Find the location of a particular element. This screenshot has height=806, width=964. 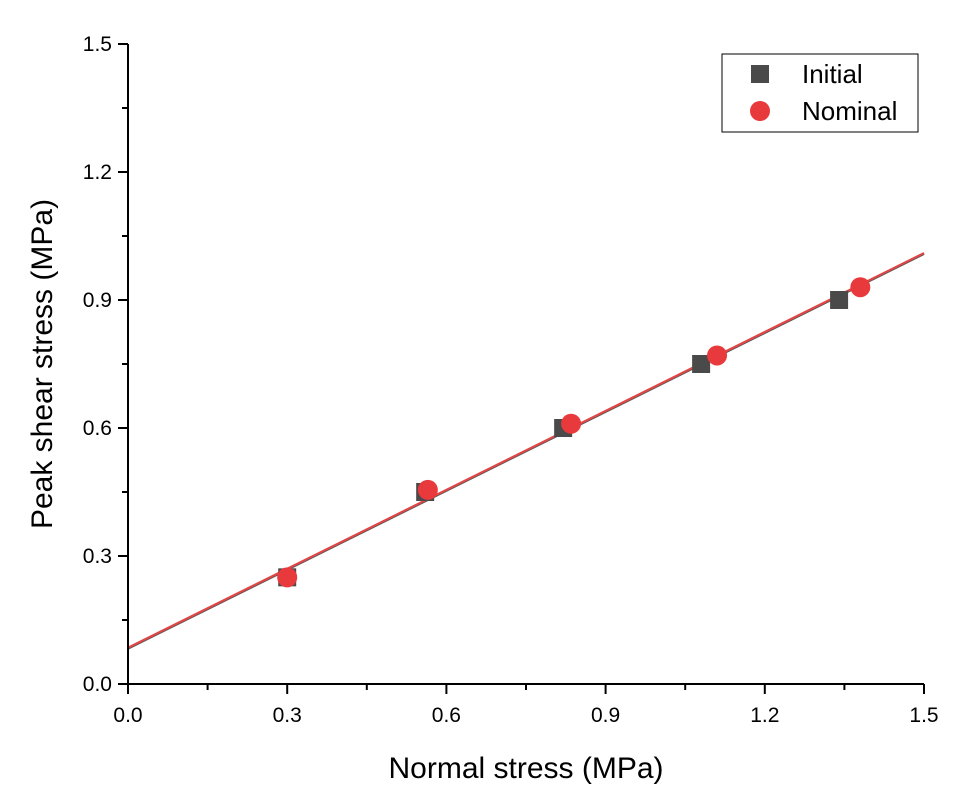

x-tick-label: 1.2 is located at coordinates (764, 715).